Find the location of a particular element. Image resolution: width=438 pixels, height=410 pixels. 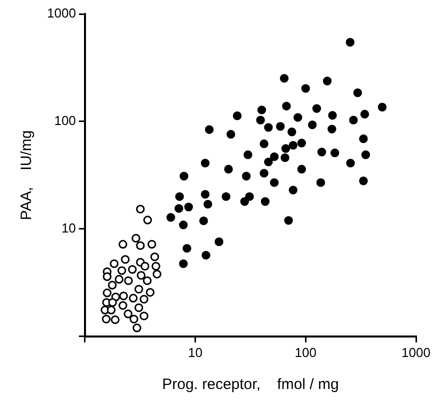

y-axis-title: PAA, IU/mg is located at coordinates (27, 175).